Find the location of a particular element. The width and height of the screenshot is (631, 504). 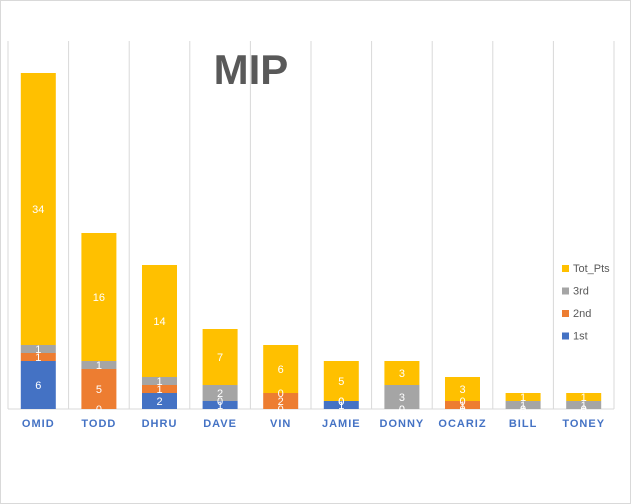

bar-2nd-ocariz is located at coordinates (462, 405).